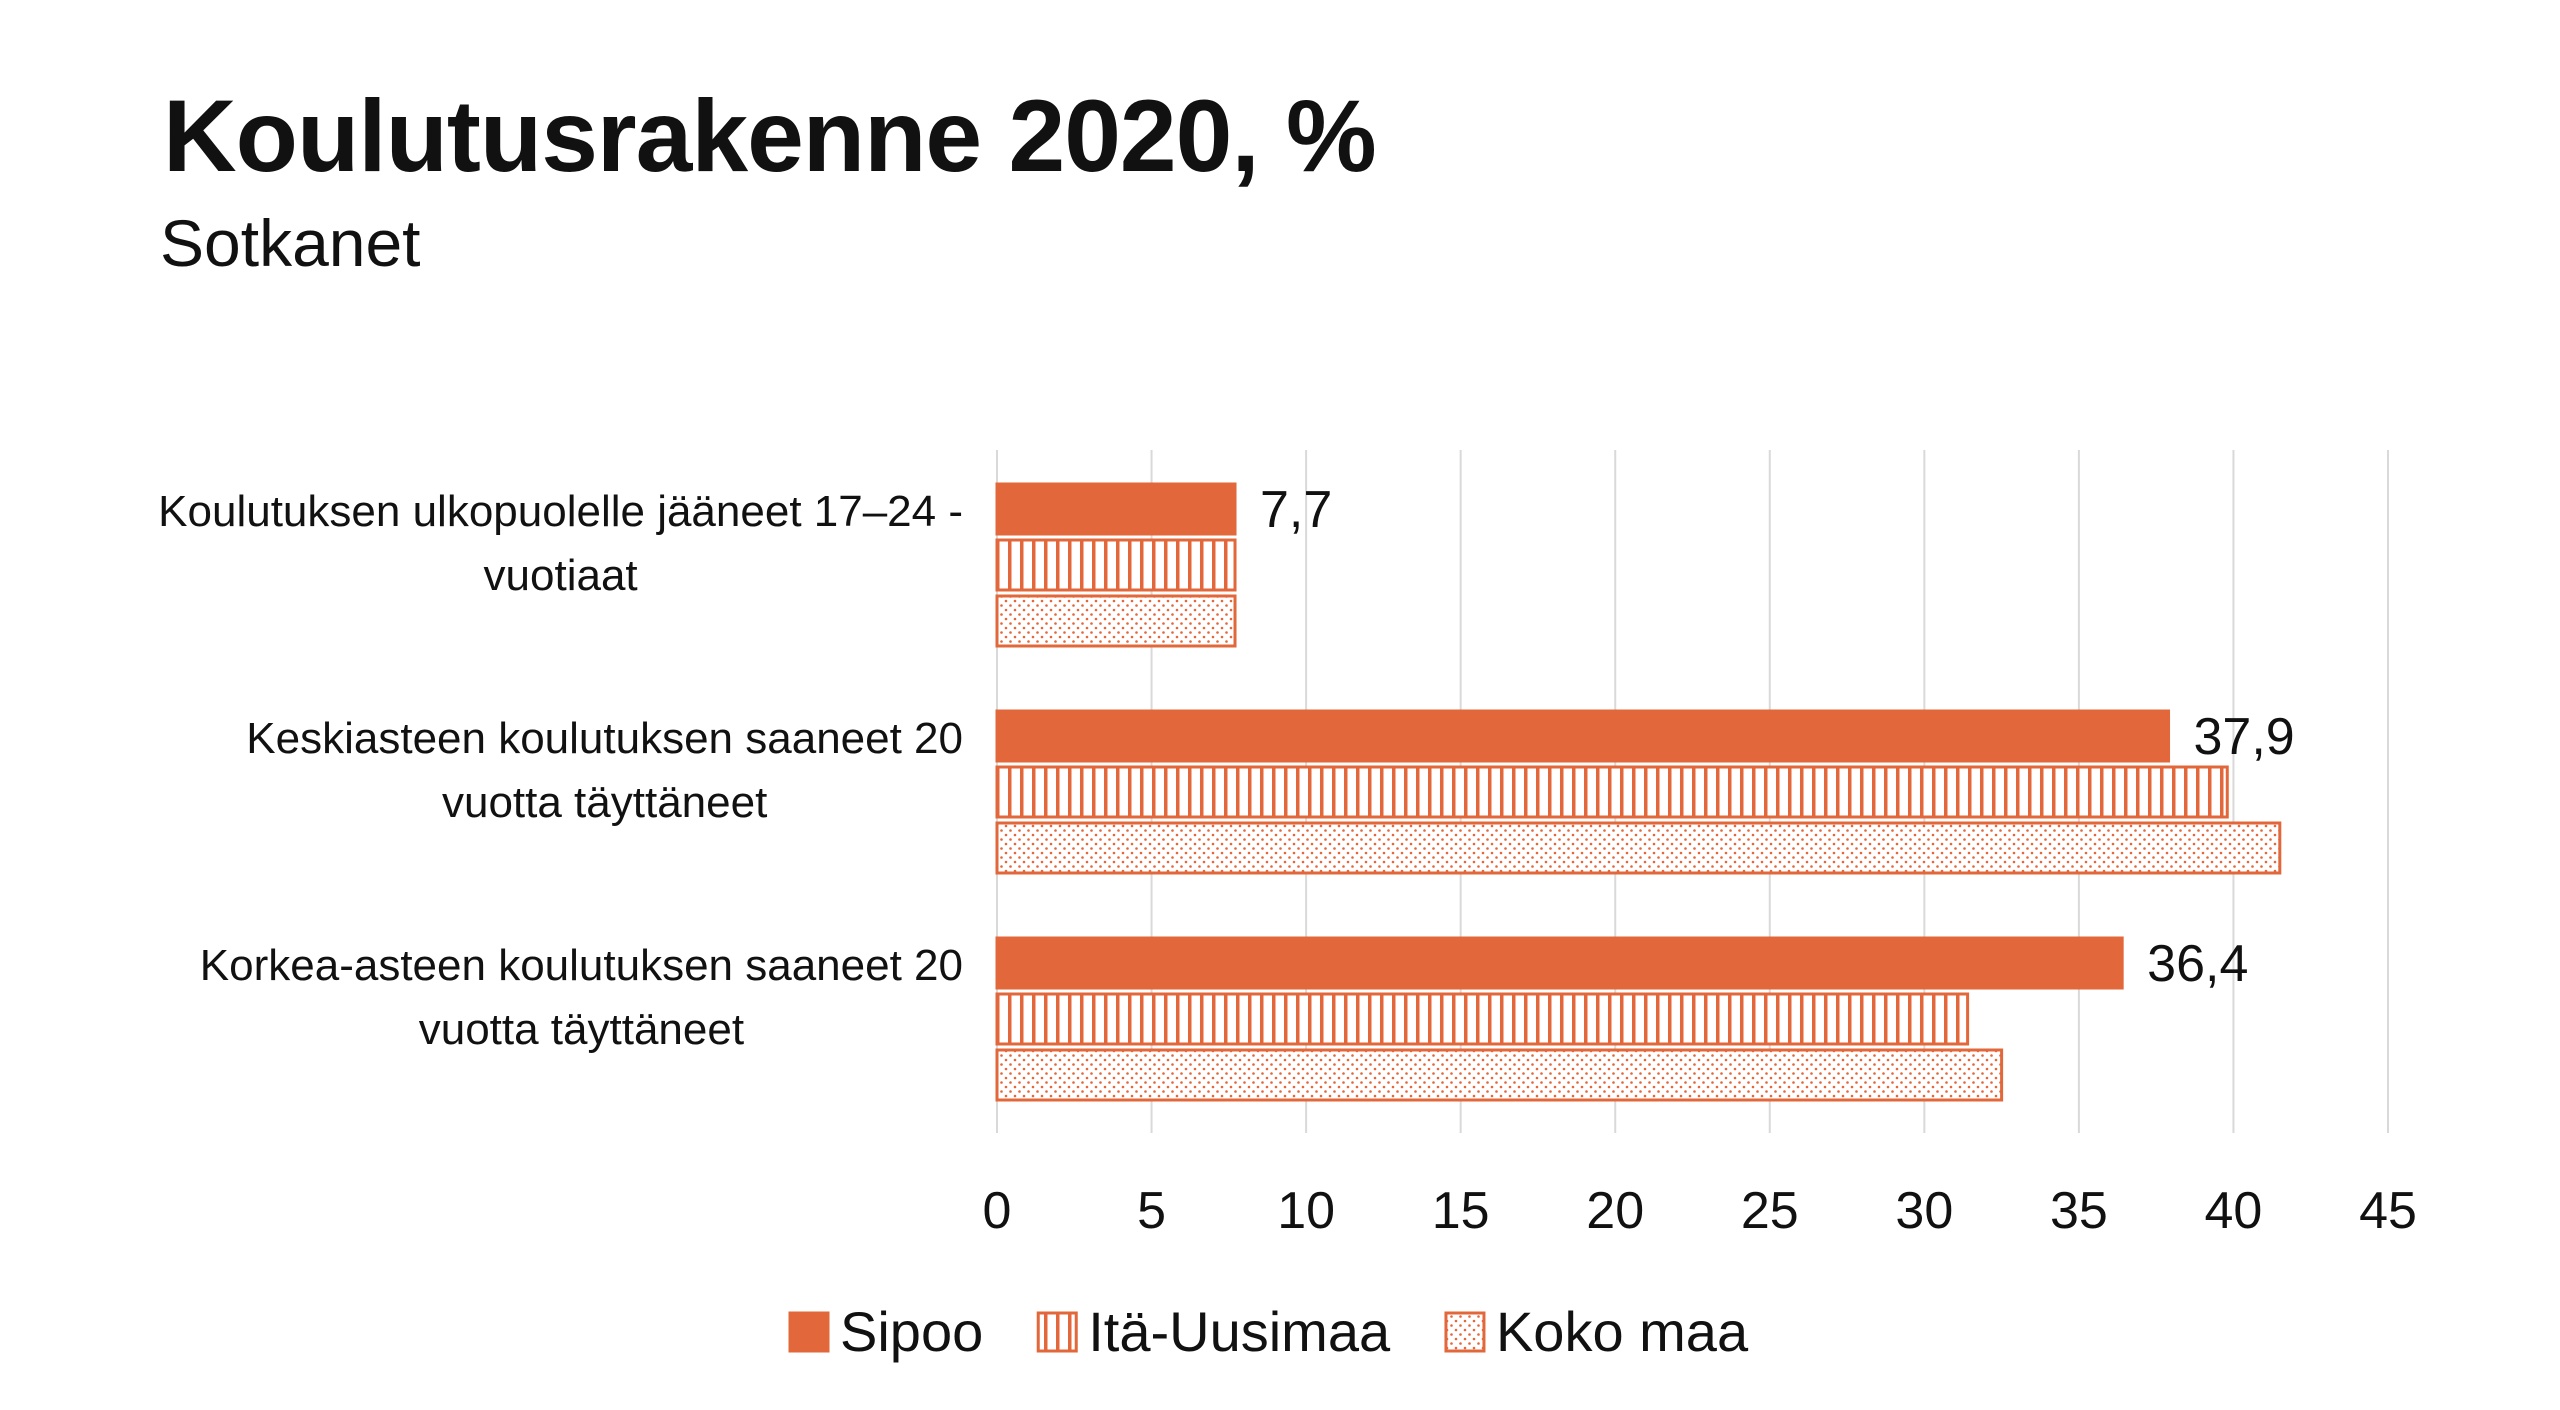  Describe the element at coordinates (770, 136) in the screenshot. I see `chart-title: Koulutusrakenne 2020, %` at that location.